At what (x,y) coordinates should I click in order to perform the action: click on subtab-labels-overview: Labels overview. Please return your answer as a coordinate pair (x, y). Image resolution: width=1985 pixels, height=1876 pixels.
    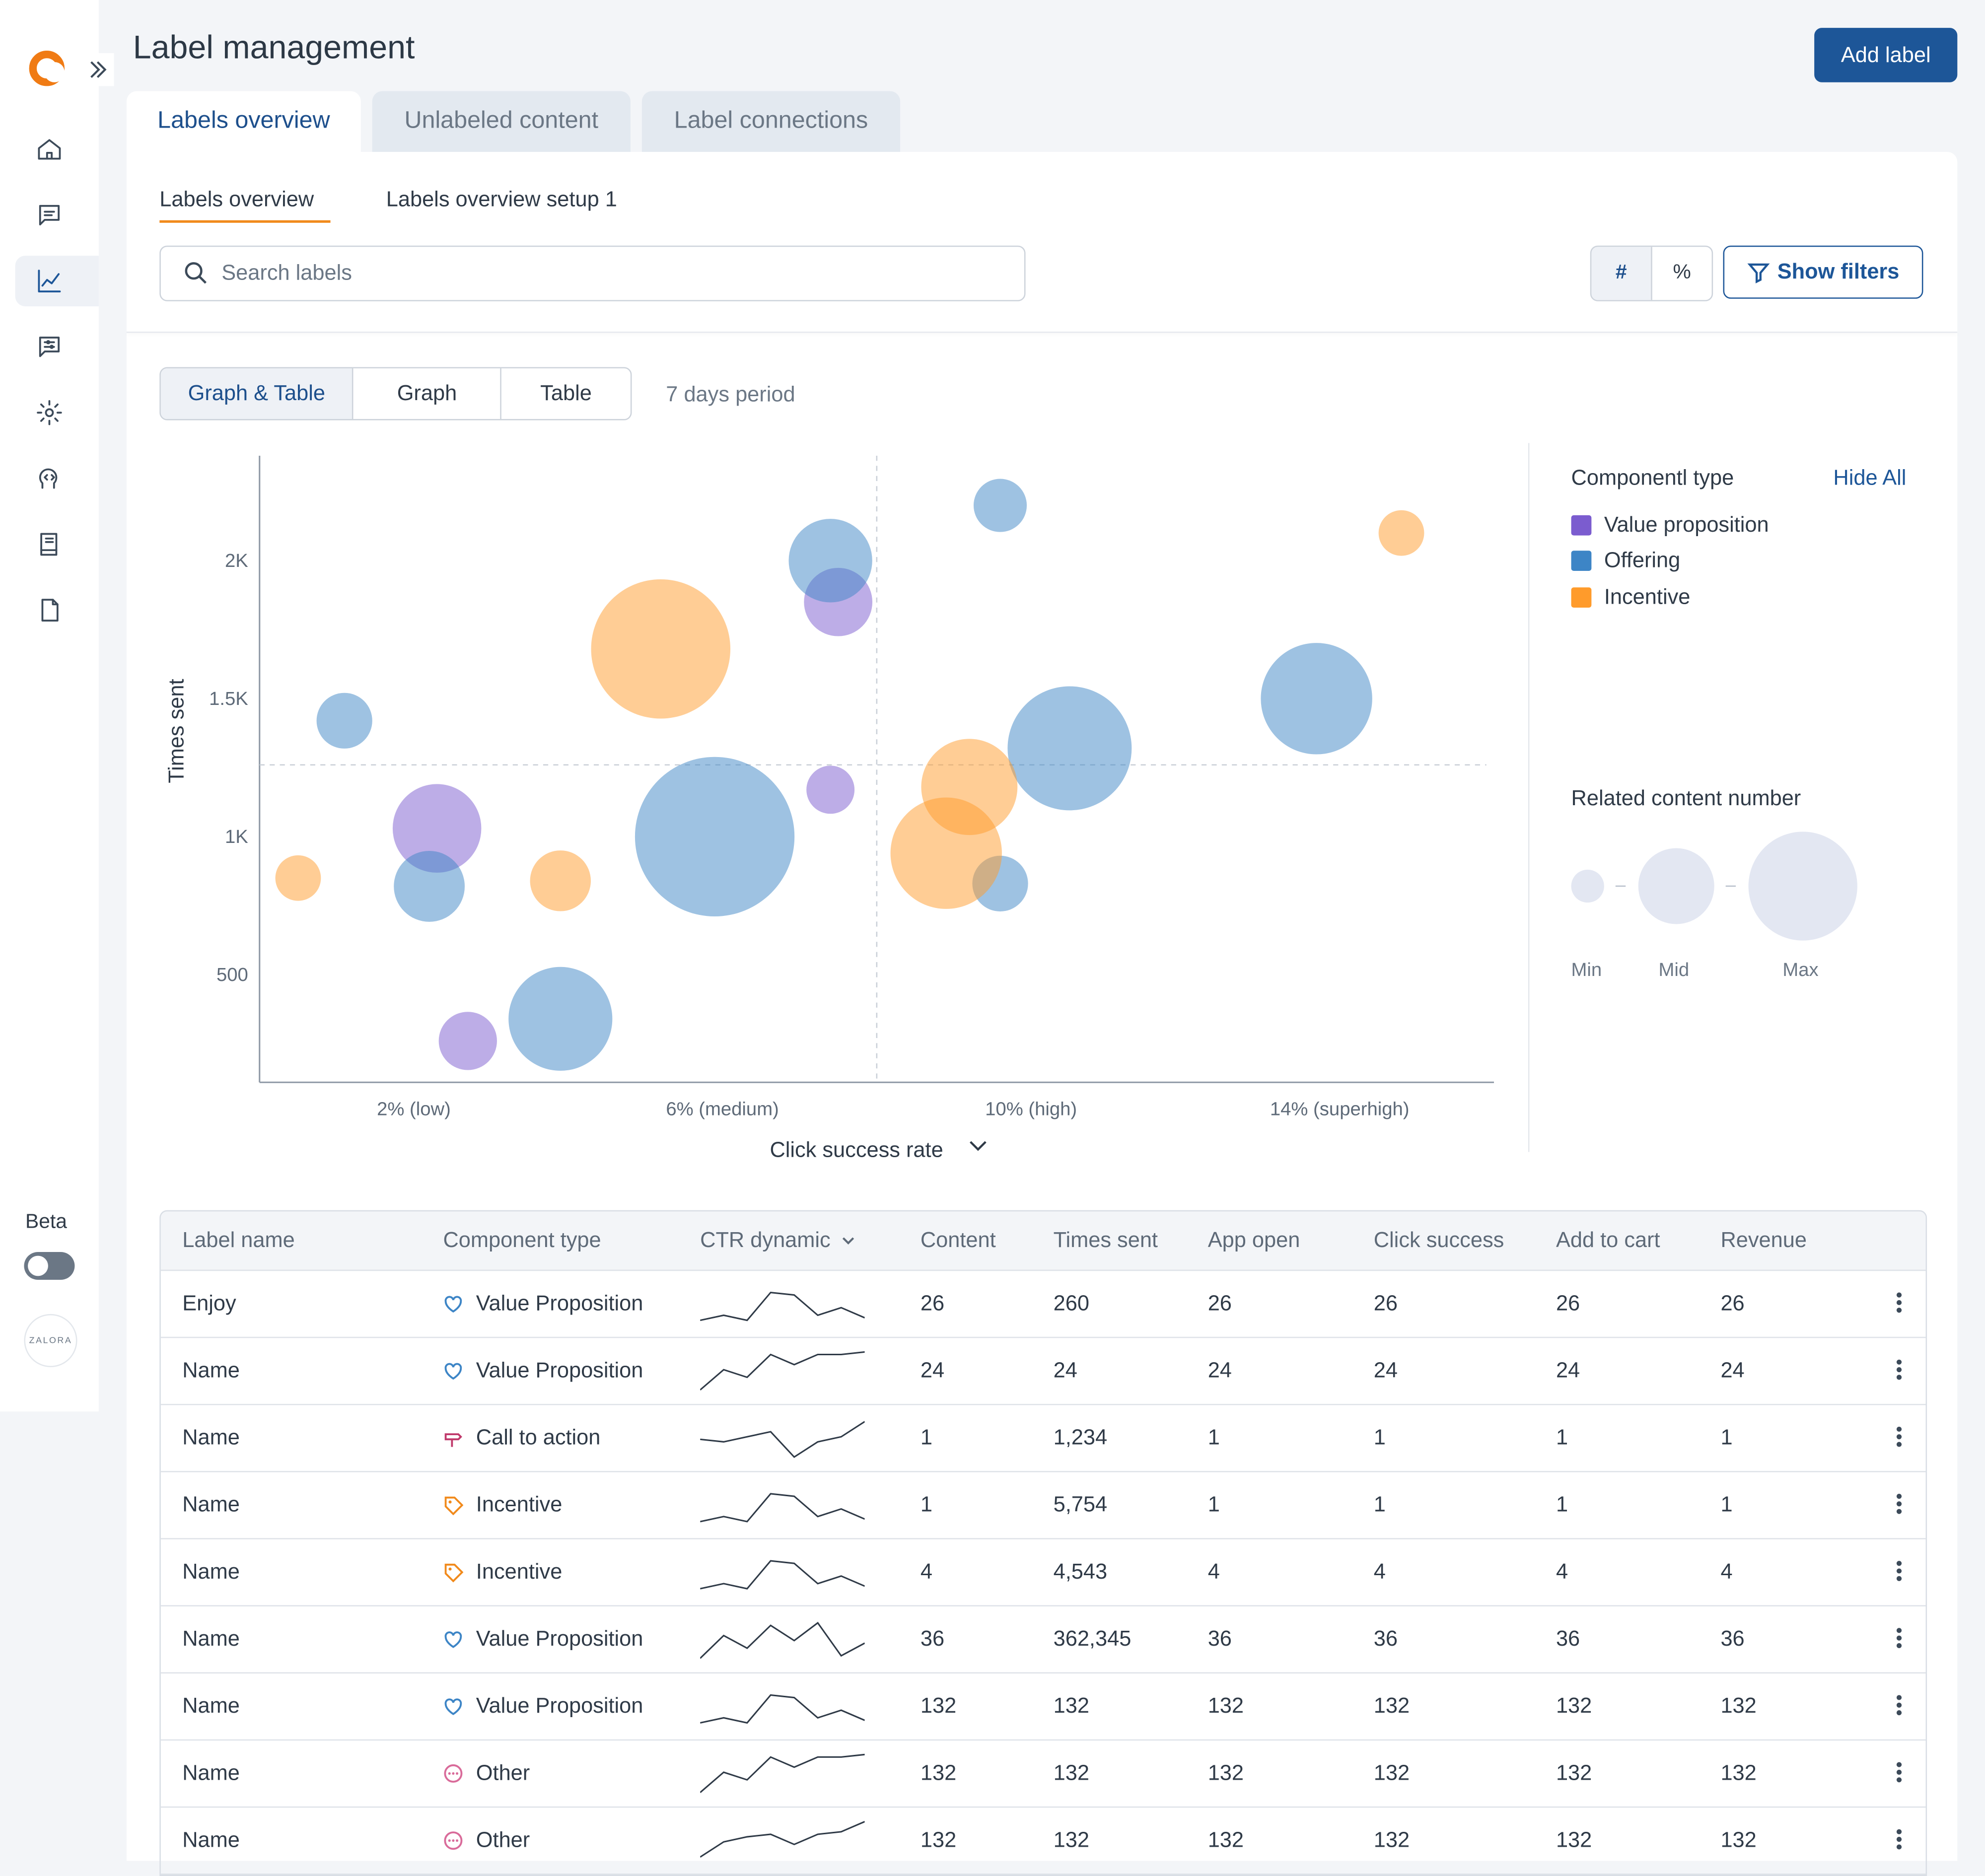
    Looking at the image, I should click on (237, 199).